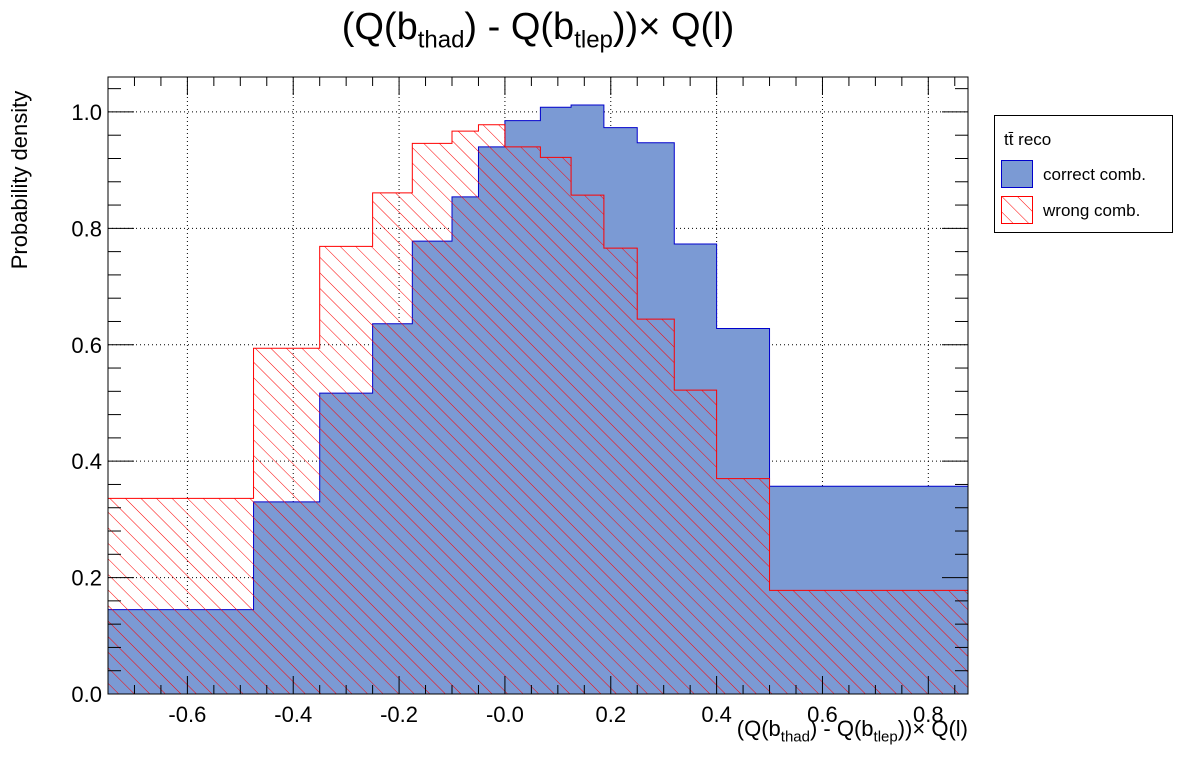 This screenshot has width=1196, height=772. Describe the element at coordinates (86, 694) in the screenshot. I see `y-tick-label-0: 0.0` at that location.